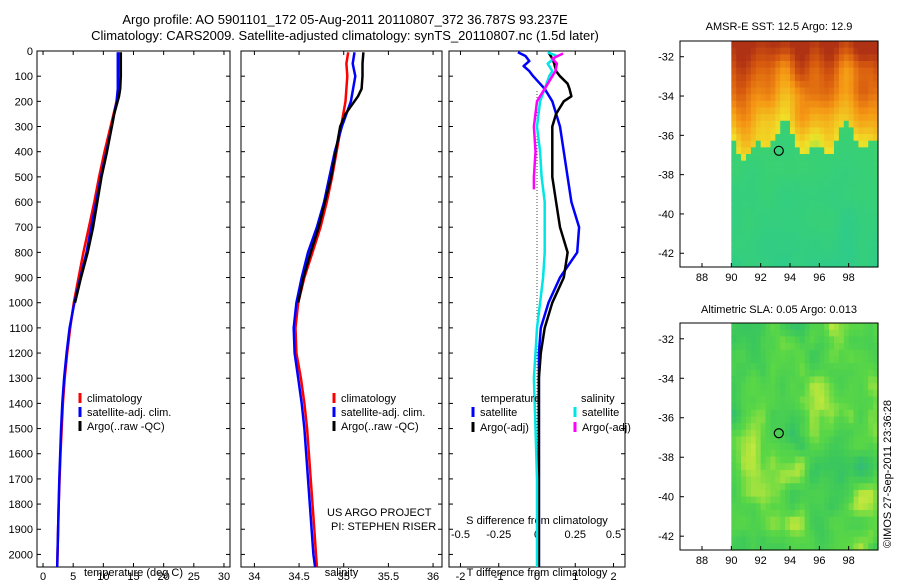 This screenshot has height=580, width=900. Describe the element at coordinates (779, 436) in the screenshot. I see `map-frame` at that location.